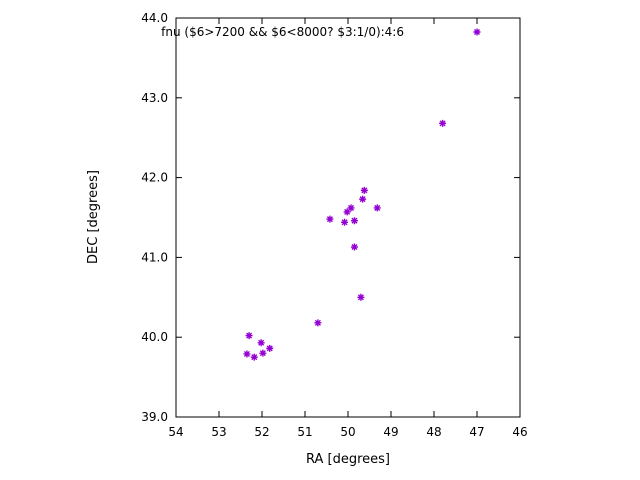 The image size is (640, 480). Describe the element at coordinates (154, 337) in the screenshot. I see `y-tick-label: 40.0` at that location.